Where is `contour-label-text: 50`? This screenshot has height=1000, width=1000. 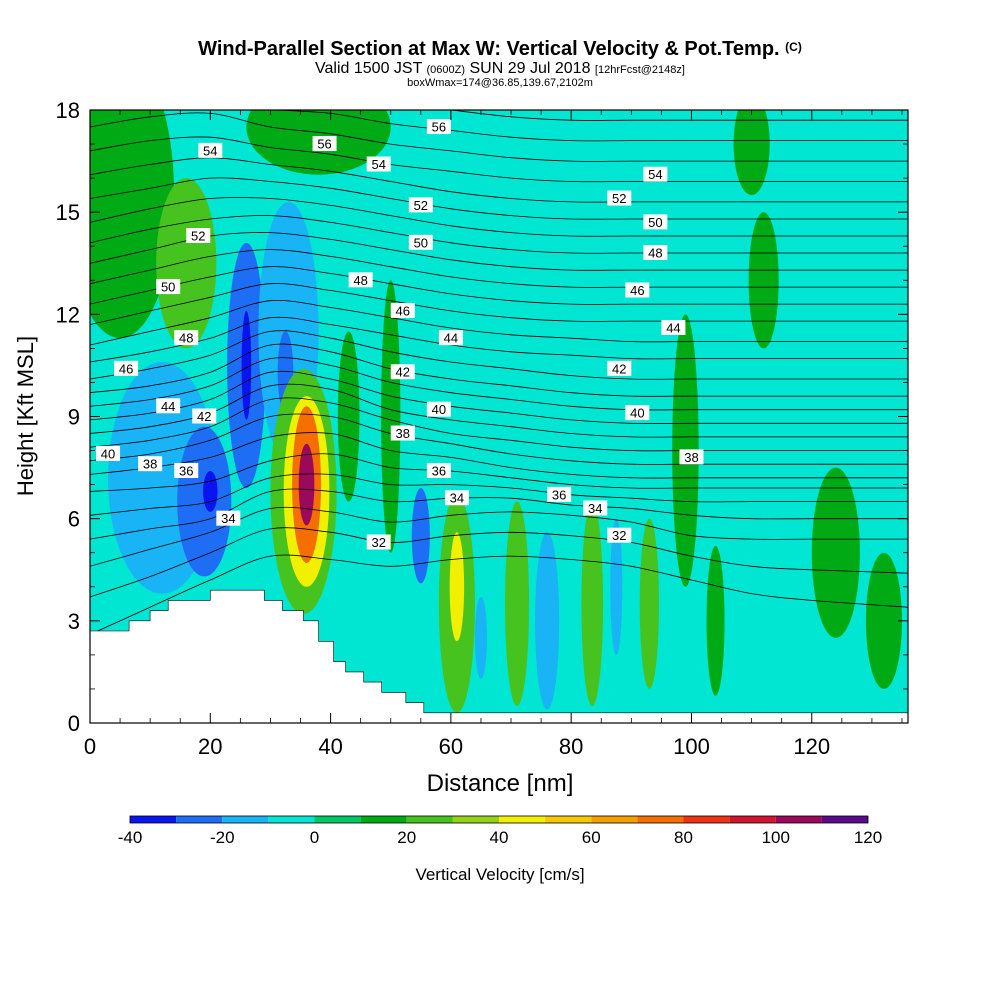
contour-label-text: 50 is located at coordinates (655, 222).